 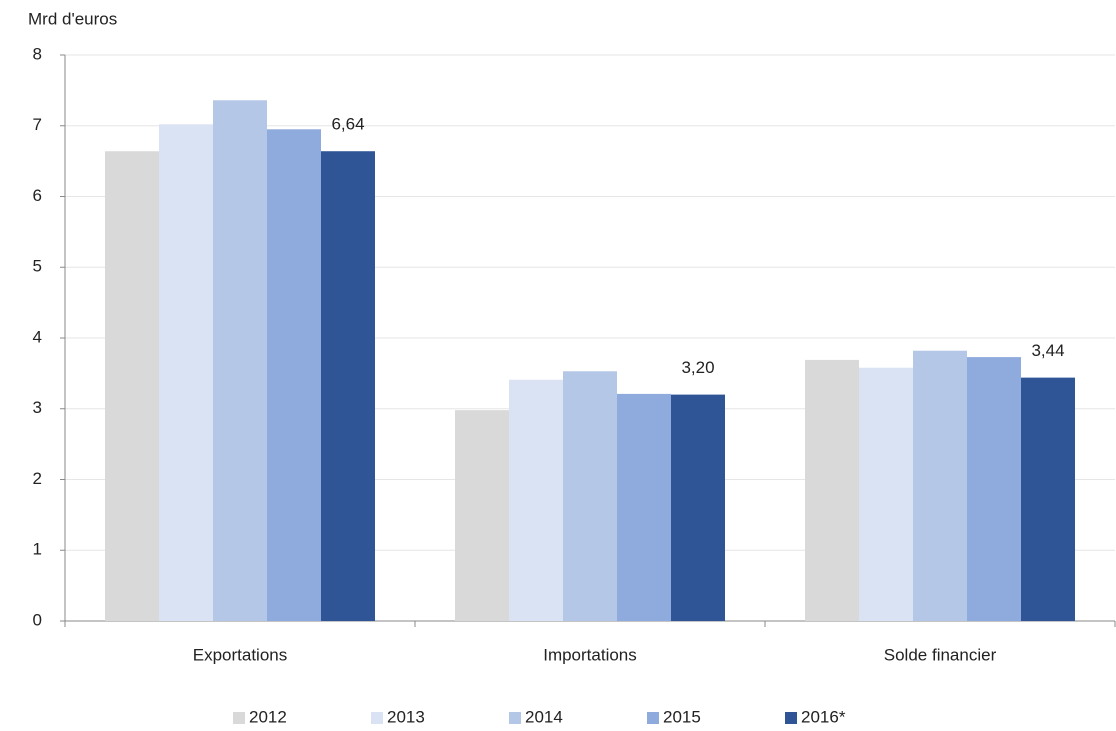 I want to click on y-tick-label: 3, so click(x=37, y=407).